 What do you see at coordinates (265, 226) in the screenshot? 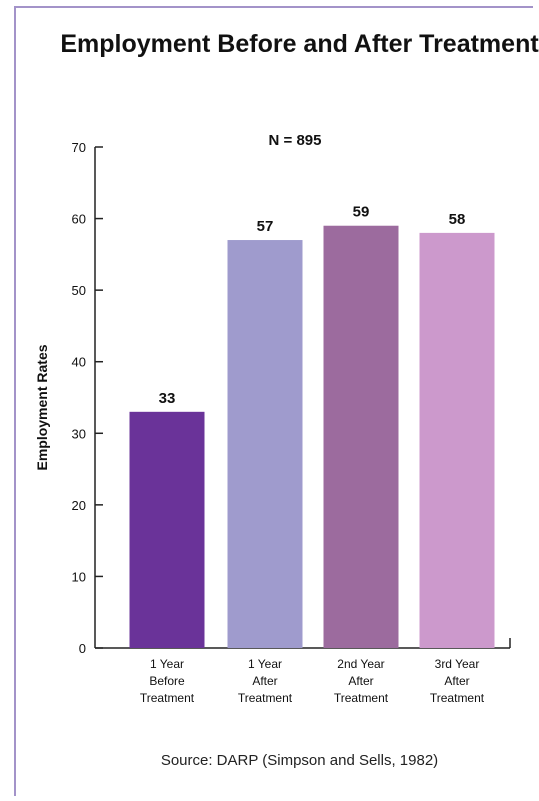
I see `bar-value-label: 57` at bounding box center [265, 226].